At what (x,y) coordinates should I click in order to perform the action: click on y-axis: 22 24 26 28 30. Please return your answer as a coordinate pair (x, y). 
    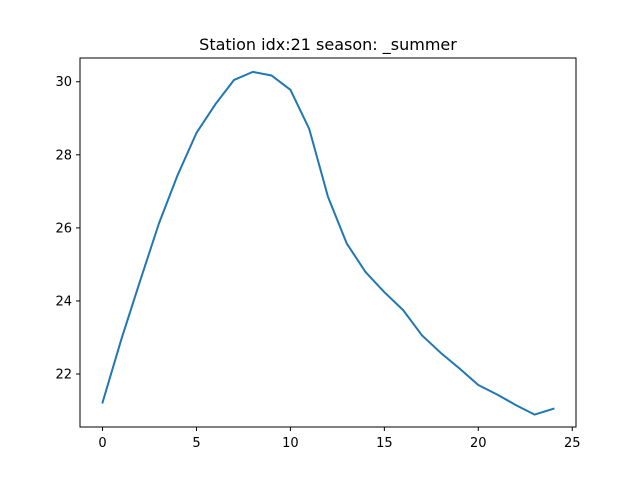
    Looking at the image, I should click on (67, 229).